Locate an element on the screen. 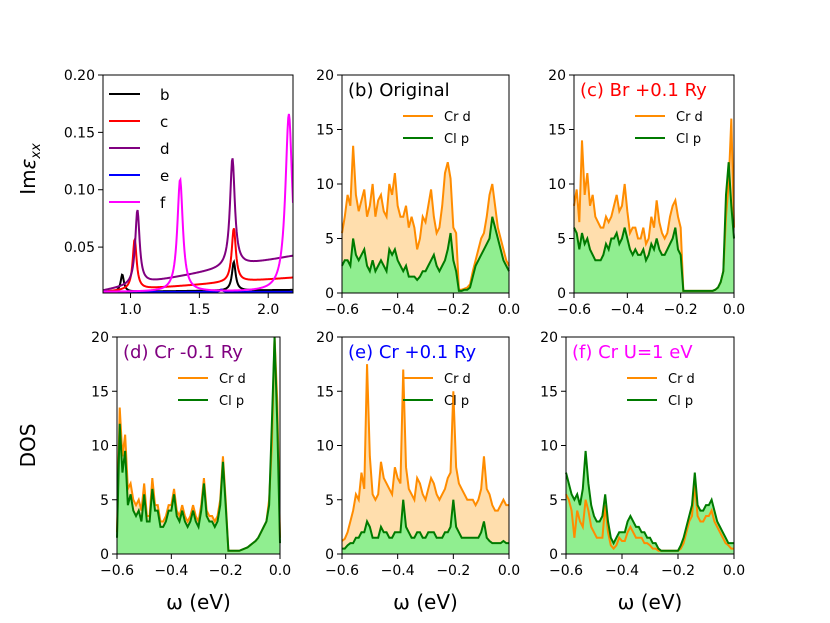 The width and height of the screenshot is (830, 623). y-tick-label: 0.20 is located at coordinates (79, 76).